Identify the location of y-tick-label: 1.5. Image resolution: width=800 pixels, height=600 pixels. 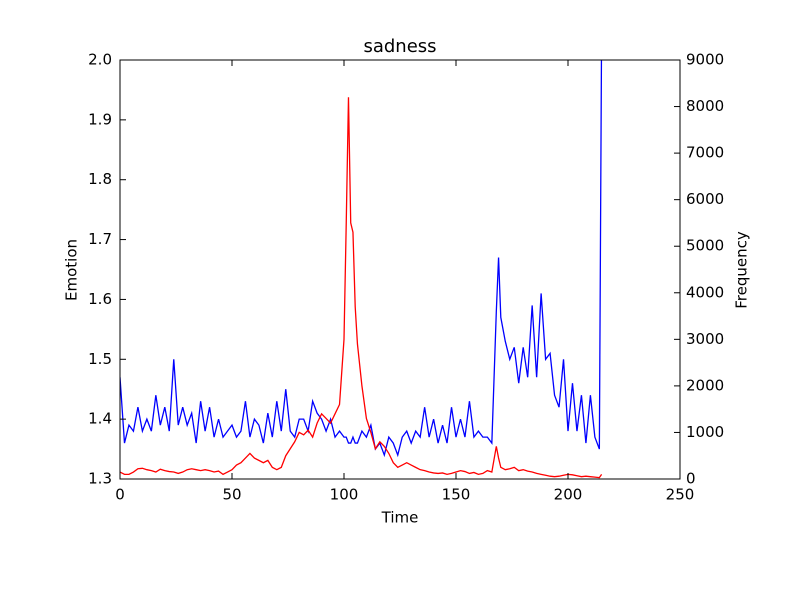
(100, 359).